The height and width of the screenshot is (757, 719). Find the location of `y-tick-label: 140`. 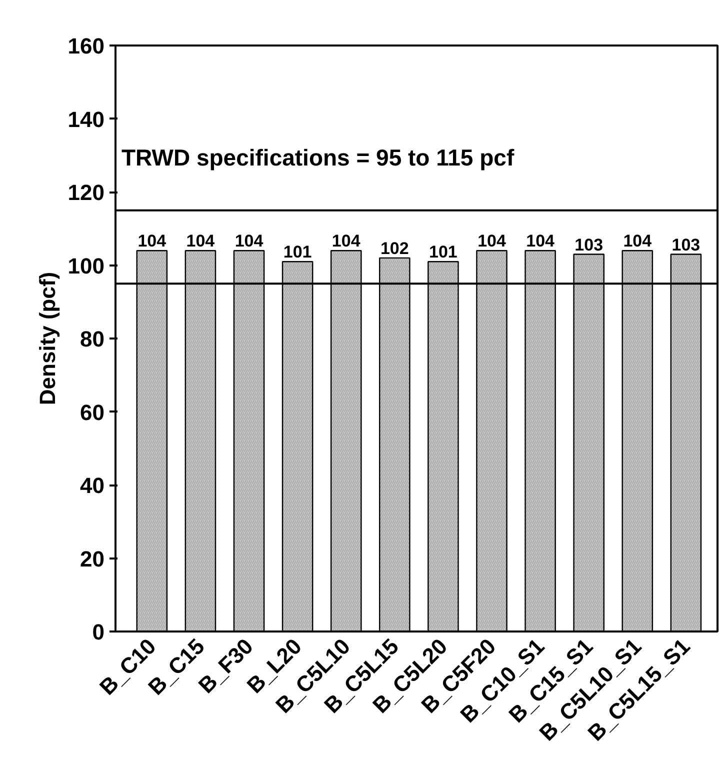

y-tick-label: 140 is located at coordinates (86, 119).